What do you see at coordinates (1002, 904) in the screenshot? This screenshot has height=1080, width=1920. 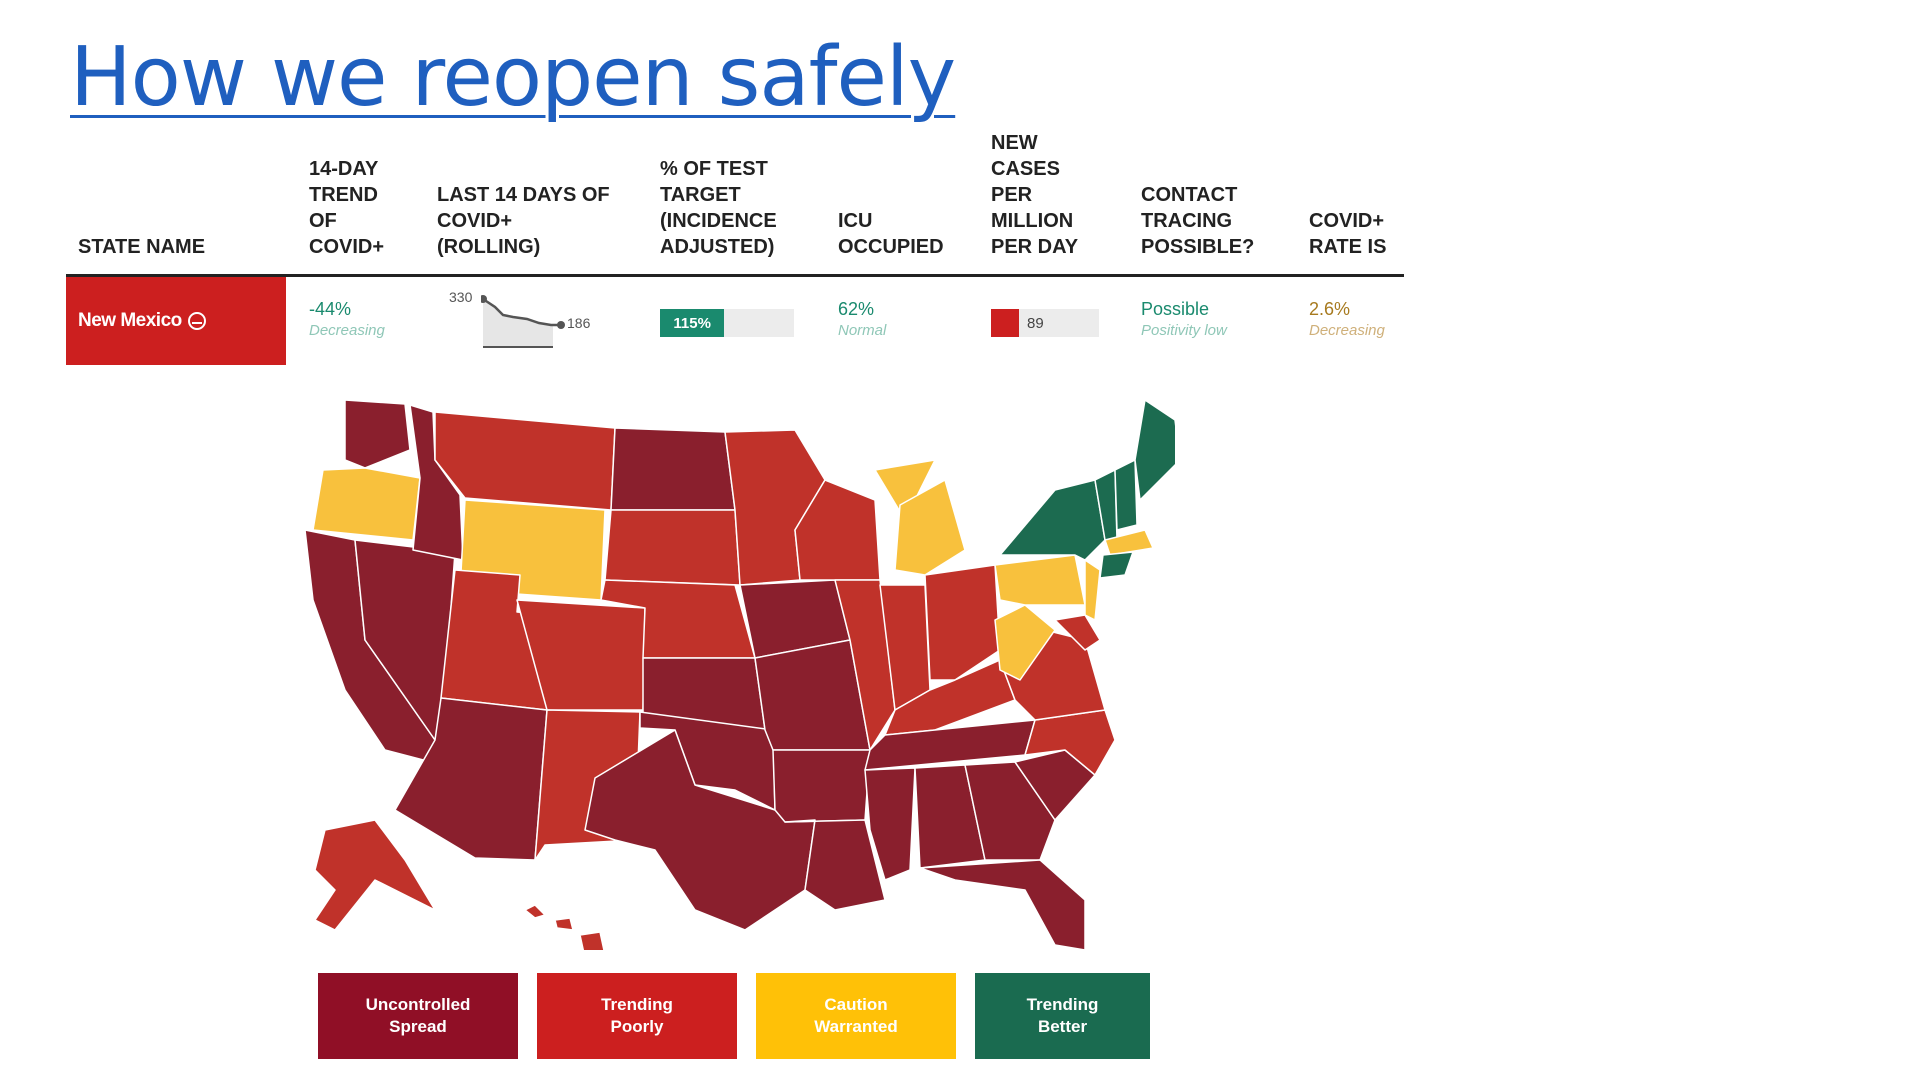 I see `state-florida` at bounding box center [1002, 904].